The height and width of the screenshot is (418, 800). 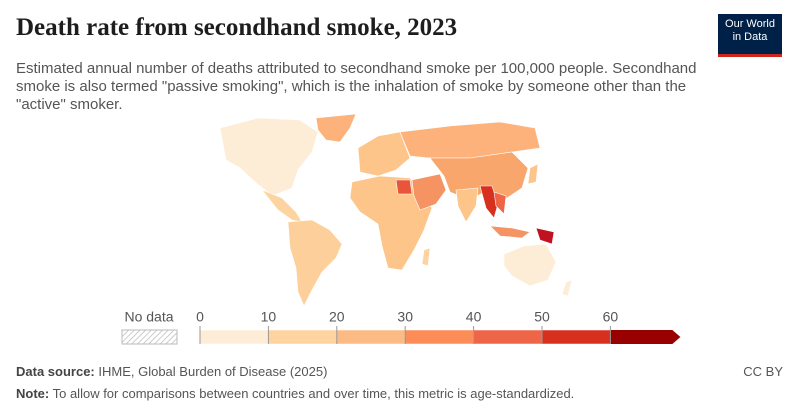 I want to click on australia, so click(x=530, y=265).